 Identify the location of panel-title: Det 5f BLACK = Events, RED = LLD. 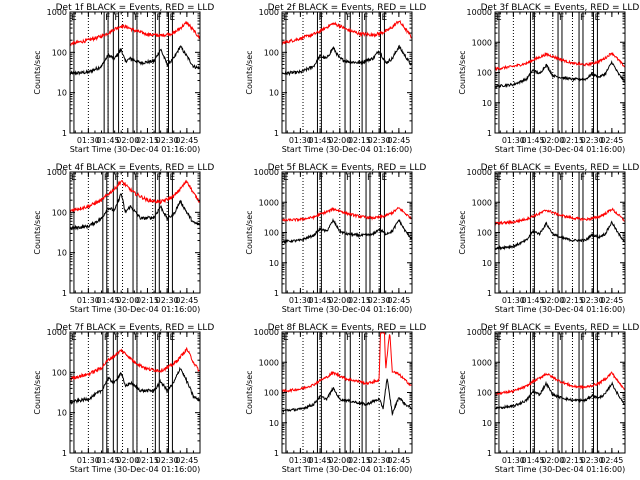
(347, 168).